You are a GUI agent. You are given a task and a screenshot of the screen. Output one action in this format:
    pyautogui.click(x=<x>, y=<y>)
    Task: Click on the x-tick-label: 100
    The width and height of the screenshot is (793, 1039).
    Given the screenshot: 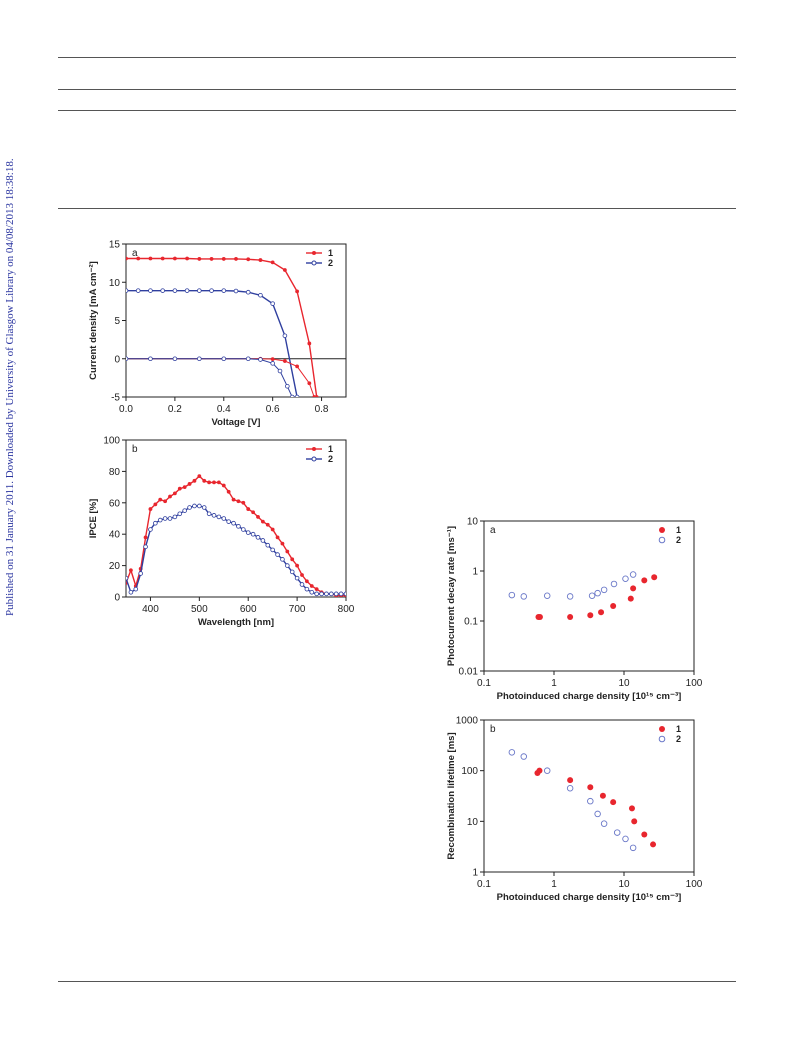 What is the action you would take?
    pyautogui.click(x=694, y=683)
    